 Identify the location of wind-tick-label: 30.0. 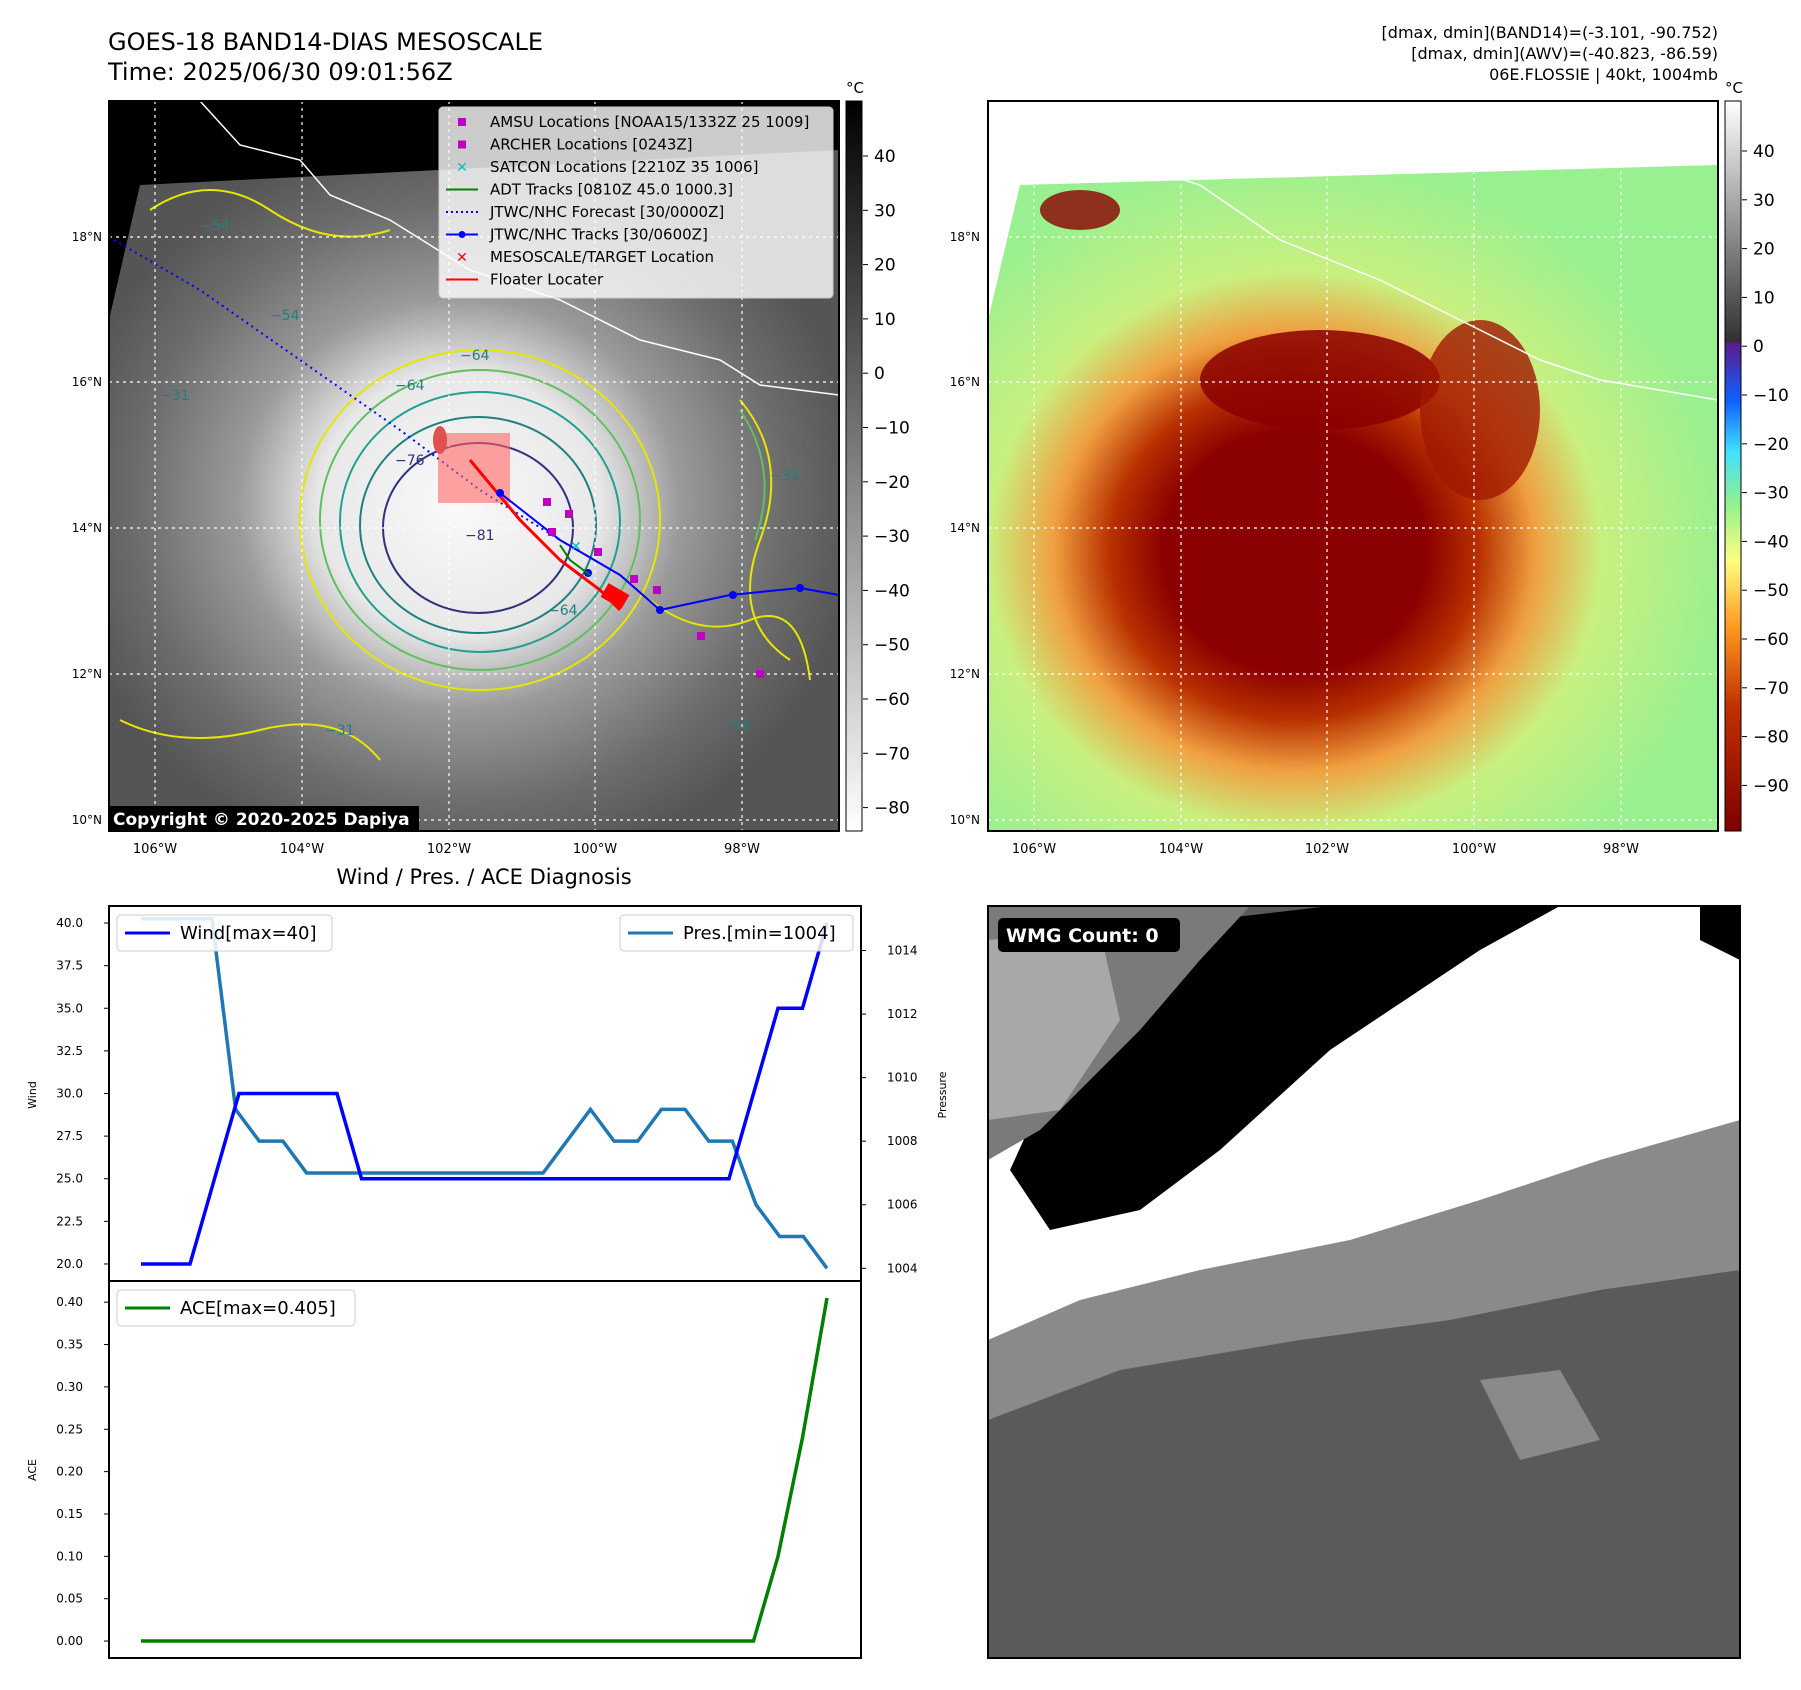
(69, 1094).